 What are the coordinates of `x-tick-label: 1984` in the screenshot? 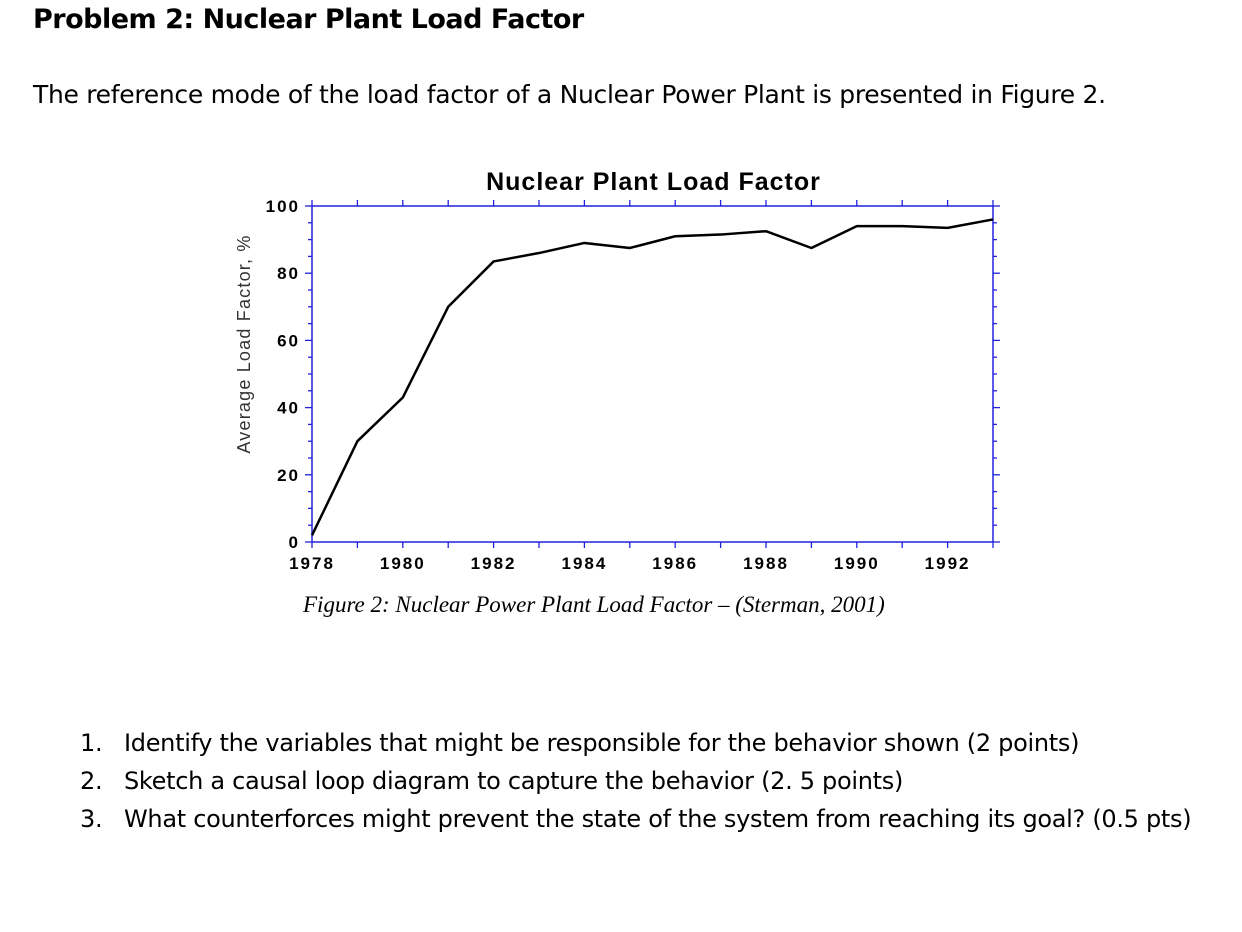 It's located at (584, 563).